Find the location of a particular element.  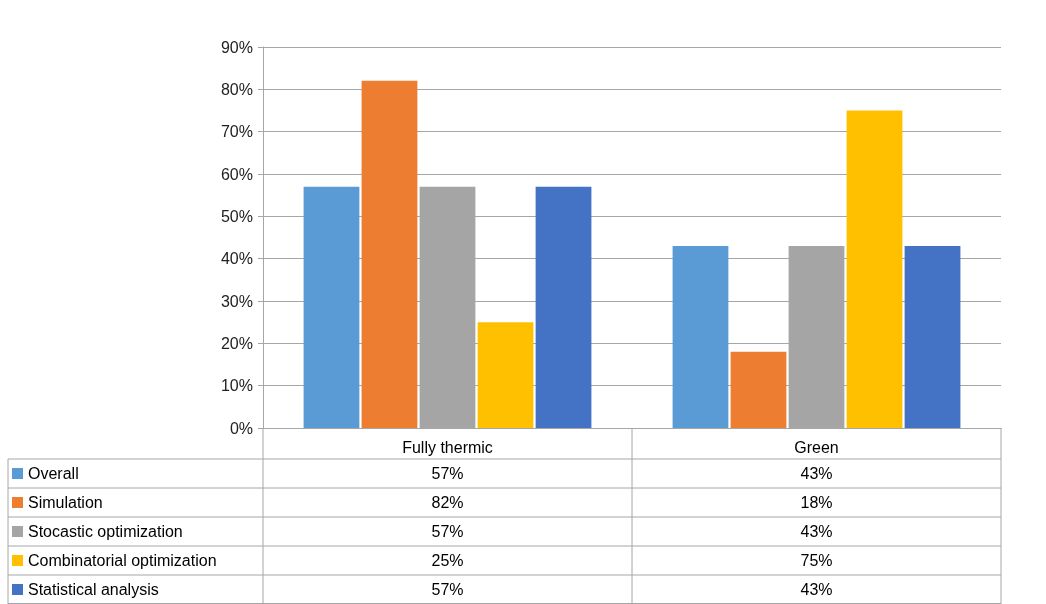

y-tick-label: 90% is located at coordinates (236, 47).